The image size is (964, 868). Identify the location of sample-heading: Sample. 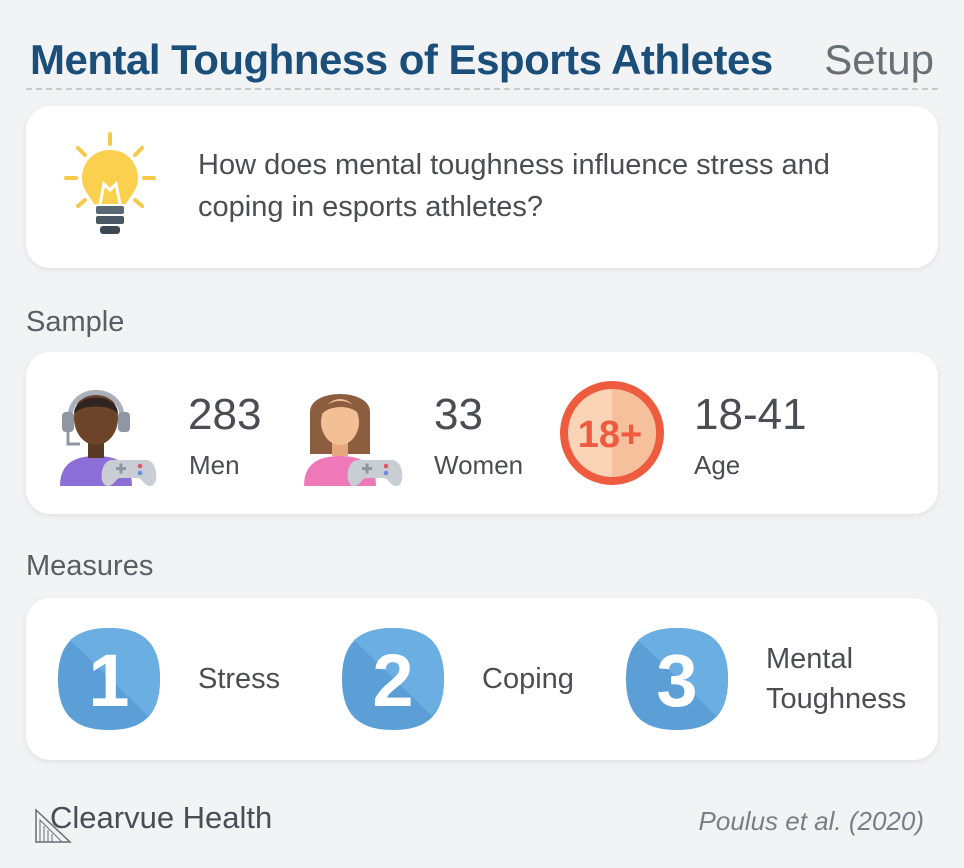
(75, 322).